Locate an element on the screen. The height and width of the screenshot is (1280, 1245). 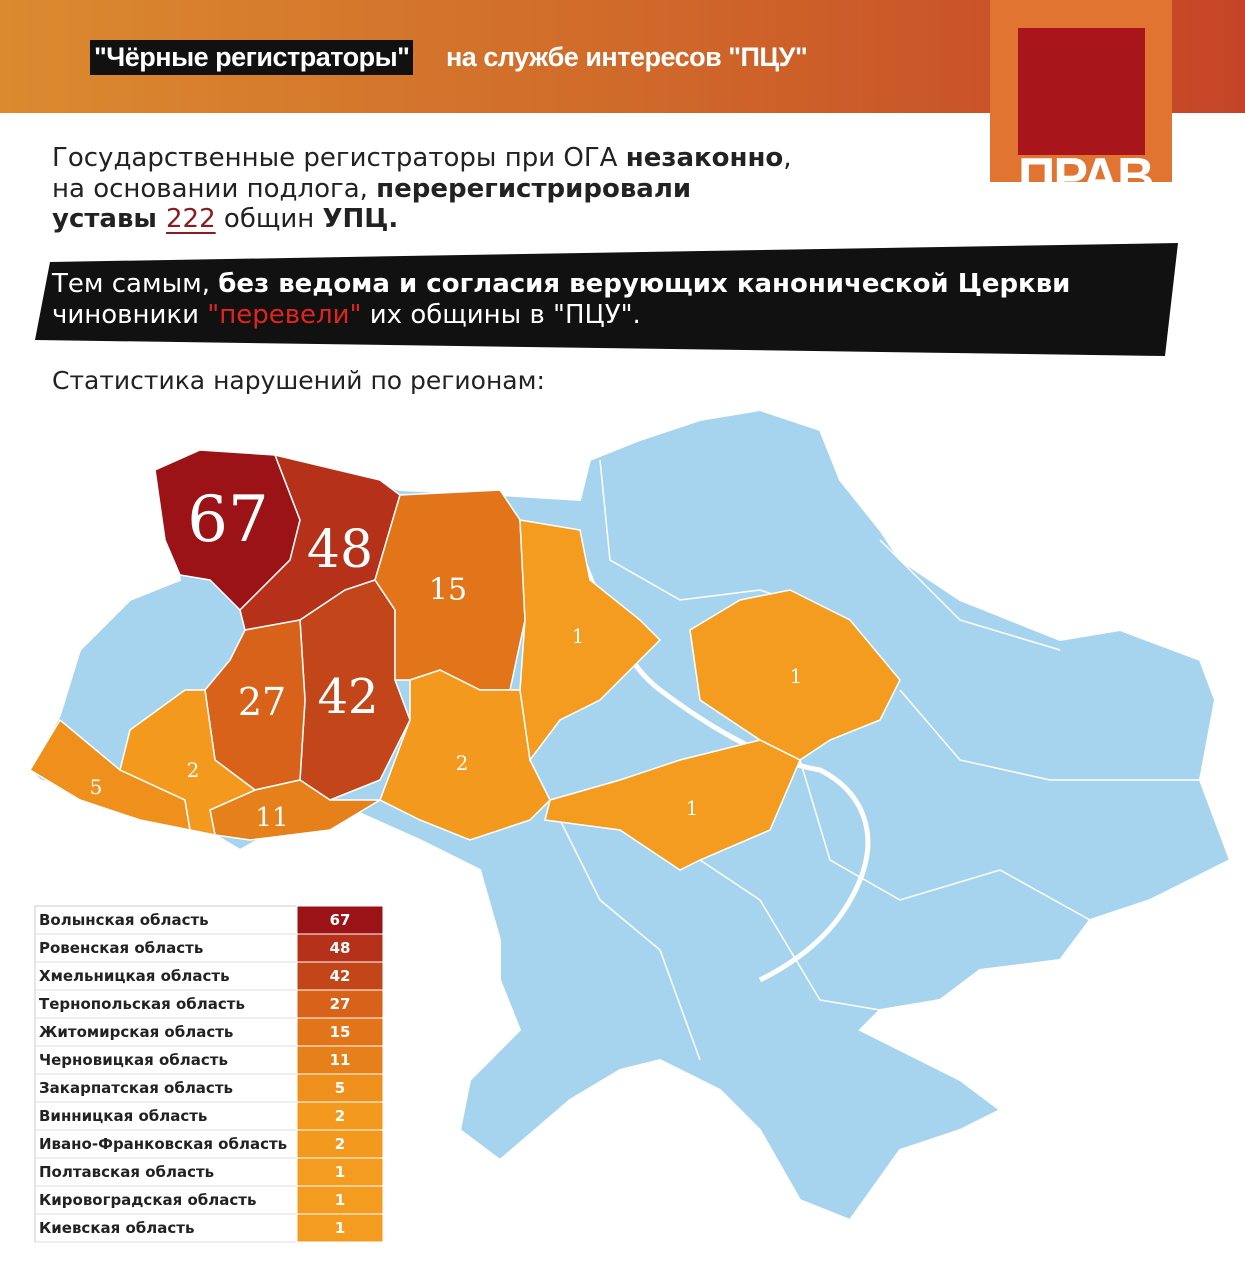
region-name: Волынская область is located at coordinates (124, 920).